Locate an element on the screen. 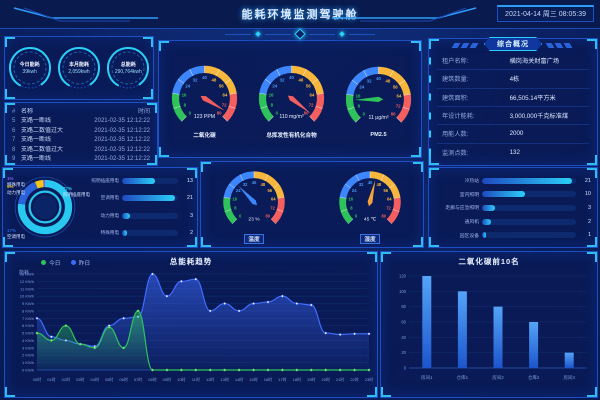  gauge-label: 温度 is located at coordinates (254, 238).